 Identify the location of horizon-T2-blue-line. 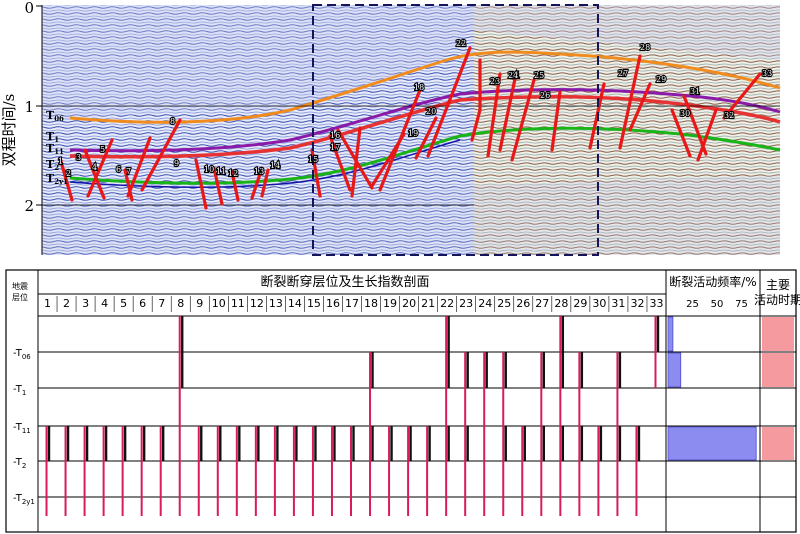
(265, 164).